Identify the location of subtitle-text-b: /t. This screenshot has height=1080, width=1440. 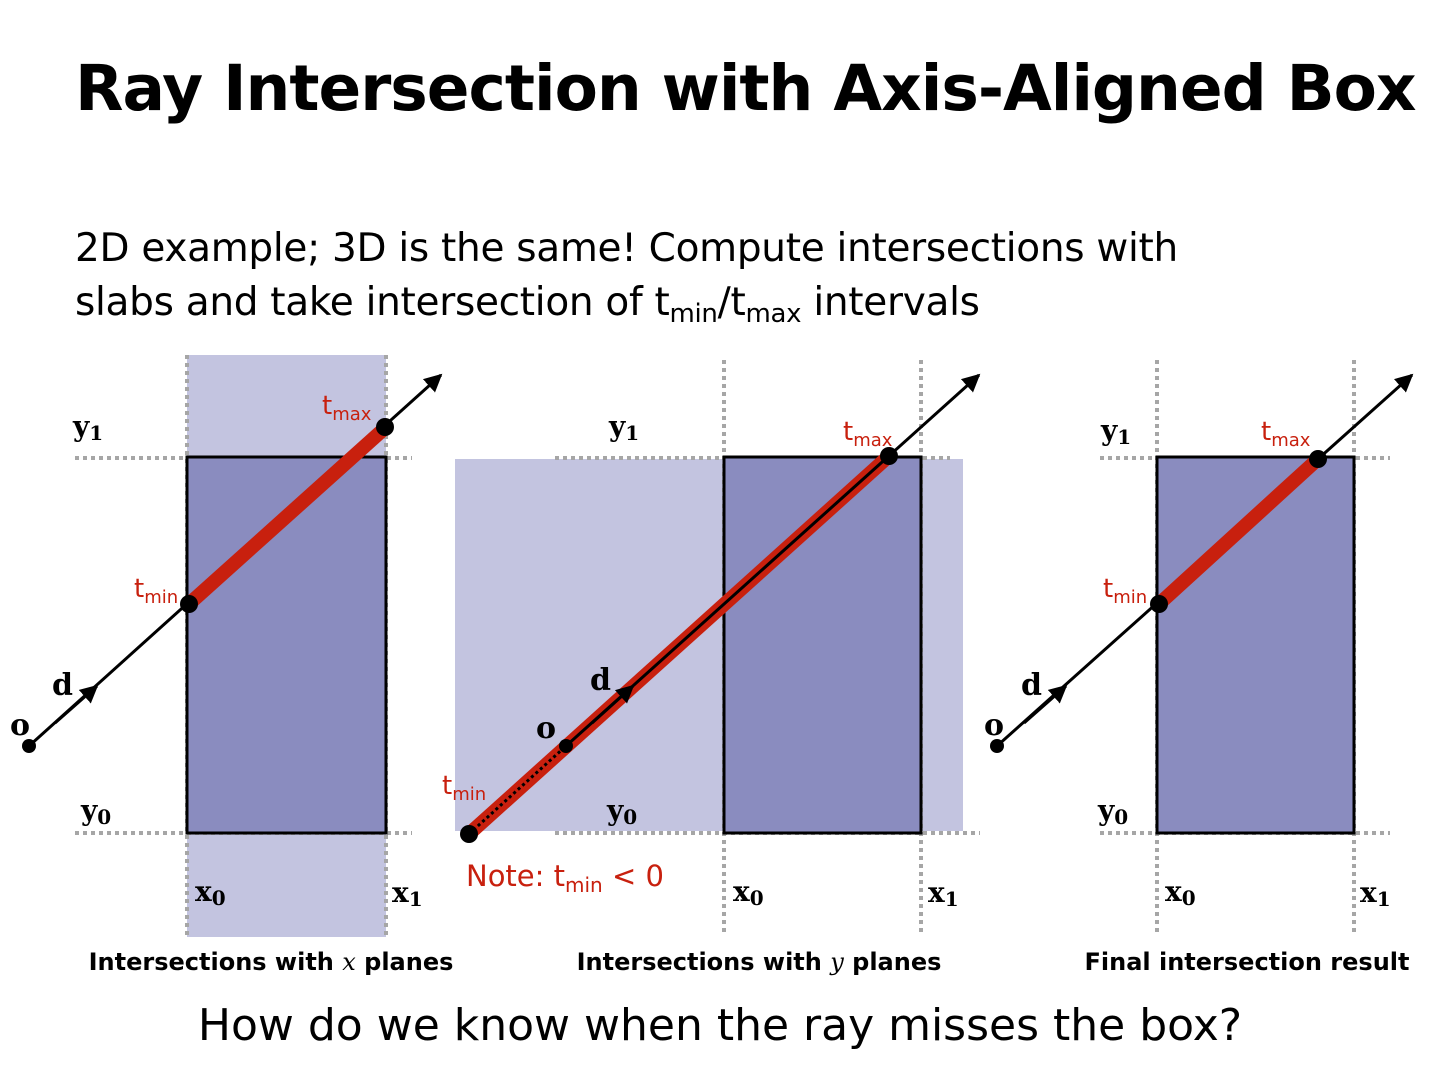
(731, 302).